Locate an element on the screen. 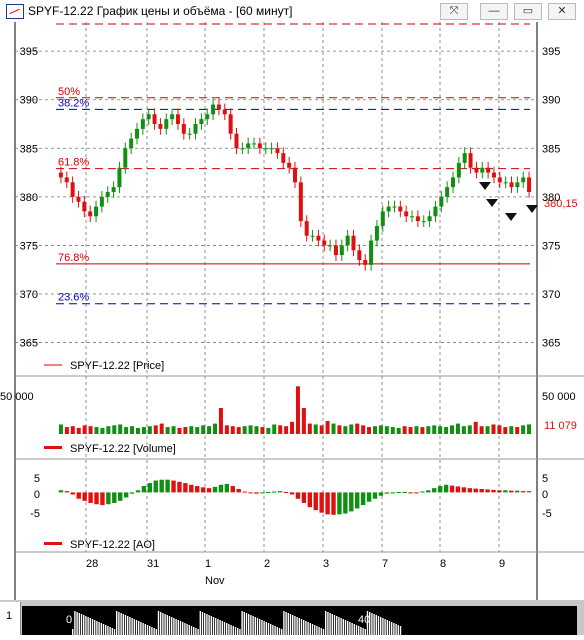 Image resolution: width=584 pixels, height=640 pixels. navigator-zero-label: 0 is located at coordinates (69, 620).